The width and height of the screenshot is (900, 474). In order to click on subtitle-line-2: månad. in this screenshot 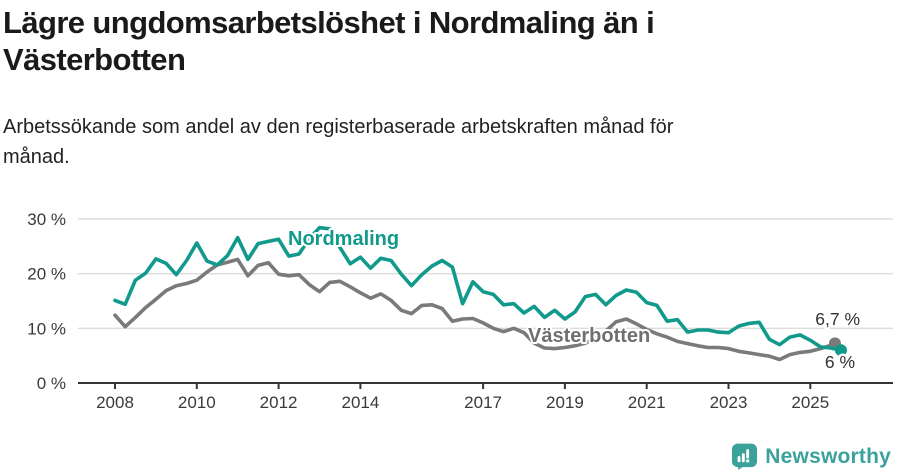, I will do `click(36, 157)`.